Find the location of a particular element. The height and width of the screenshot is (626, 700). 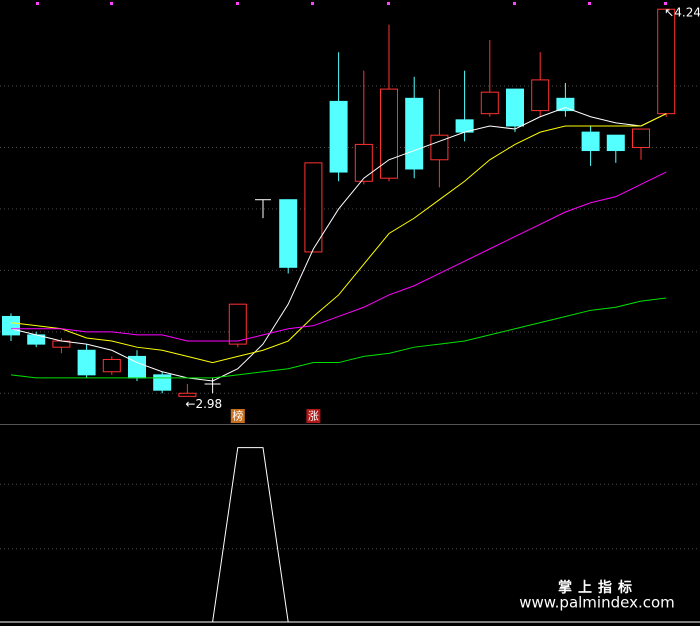

watermark: www.palmindex.com is located at coordinates (597, 603).